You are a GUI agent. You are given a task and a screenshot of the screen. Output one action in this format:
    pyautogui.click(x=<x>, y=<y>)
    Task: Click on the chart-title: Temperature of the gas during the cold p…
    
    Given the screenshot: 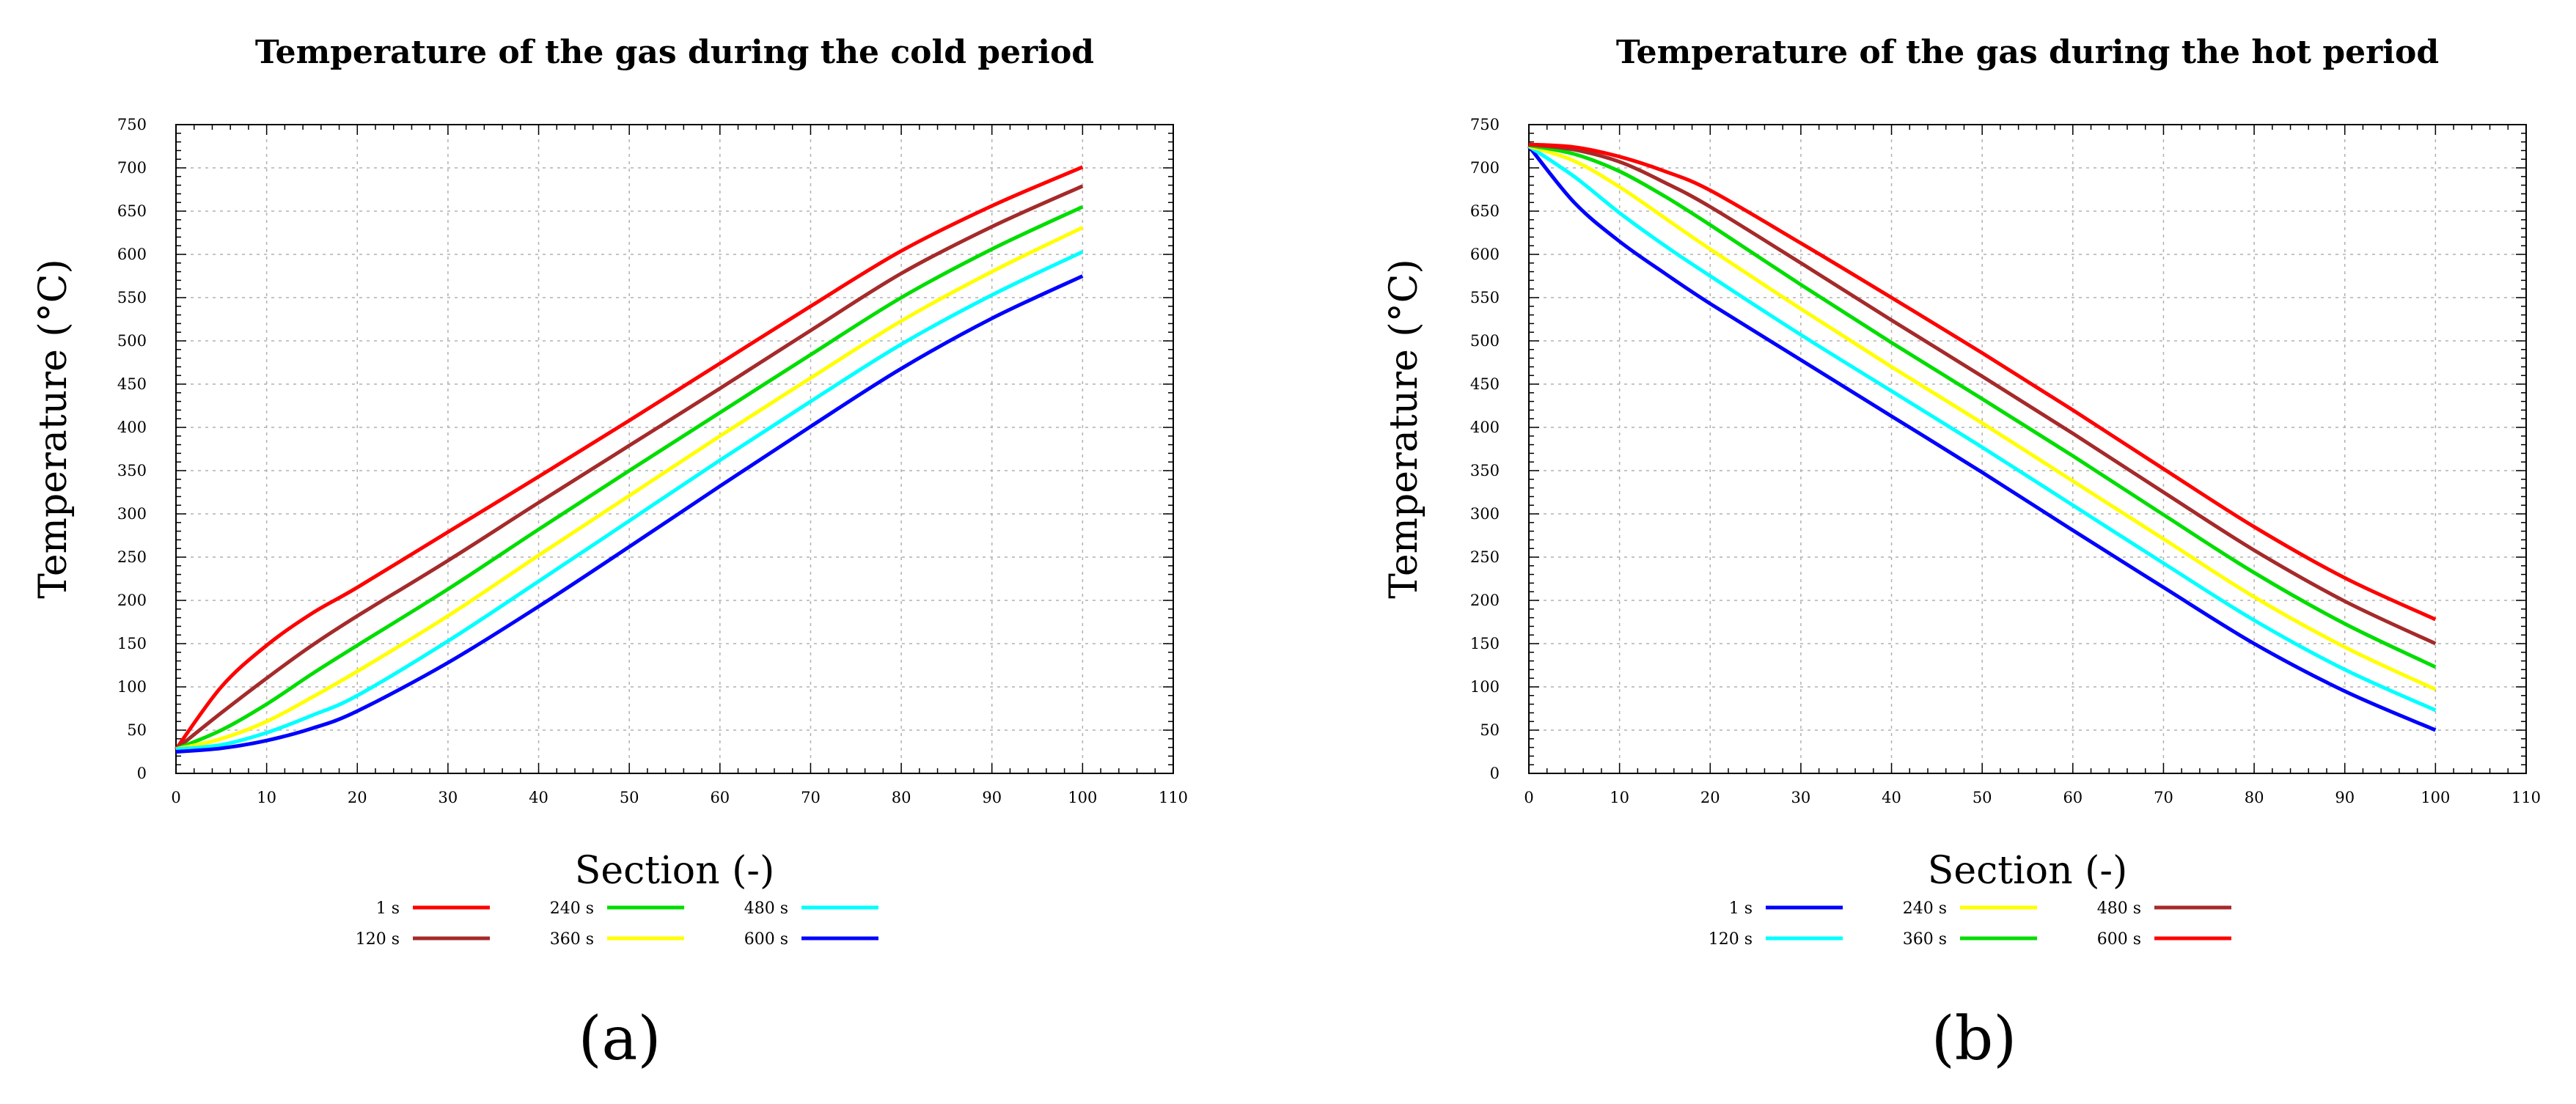 What is the action you would take?
    pyautogui.click(x=675, y=52)
    